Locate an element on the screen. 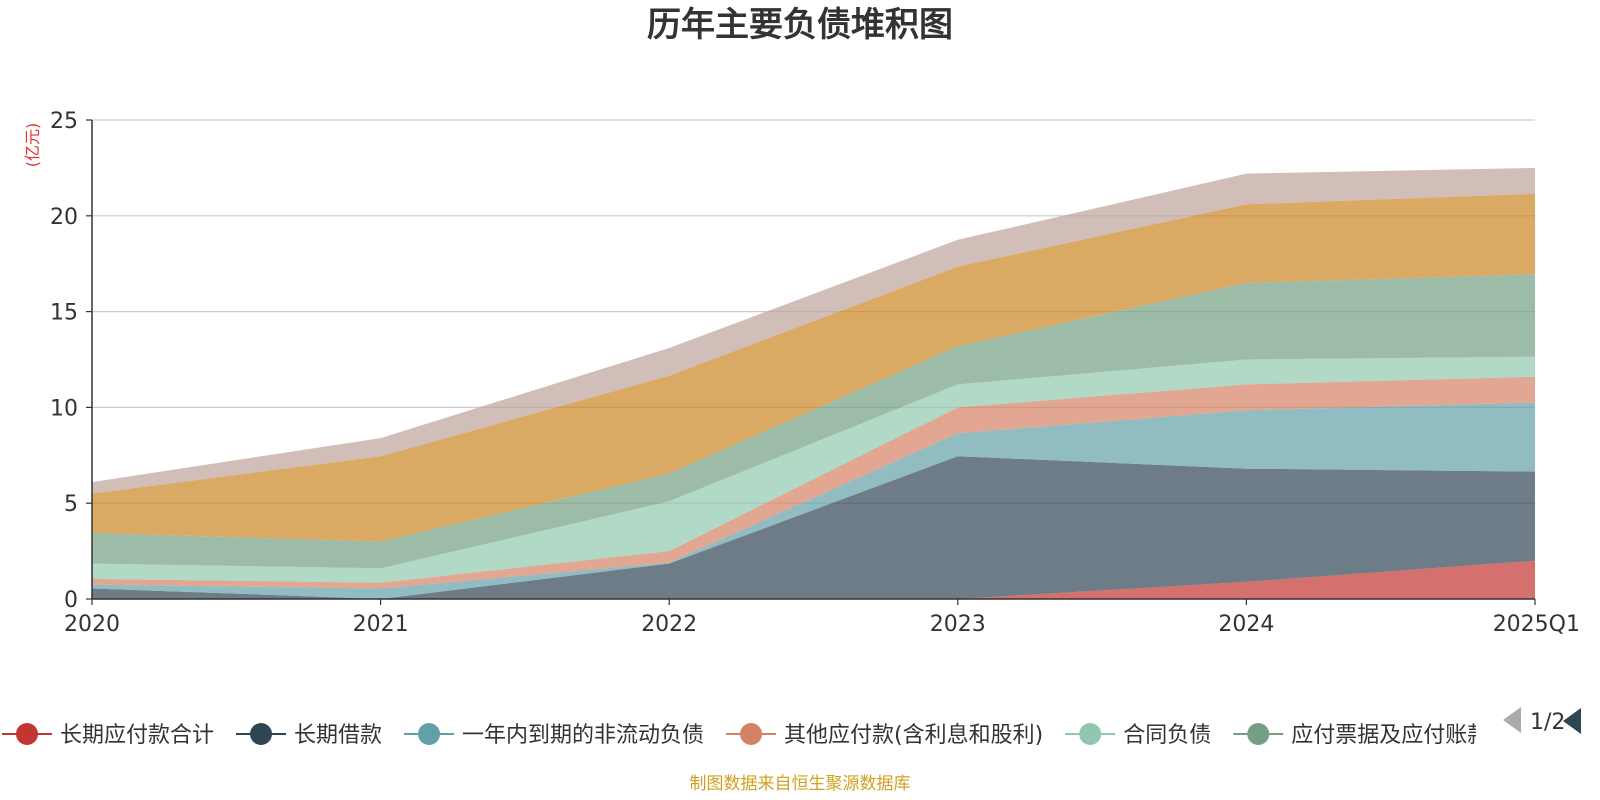 This screenshot has height=800, width=1600. legend-item: 长期借款 is located at coordinates (309, 735).